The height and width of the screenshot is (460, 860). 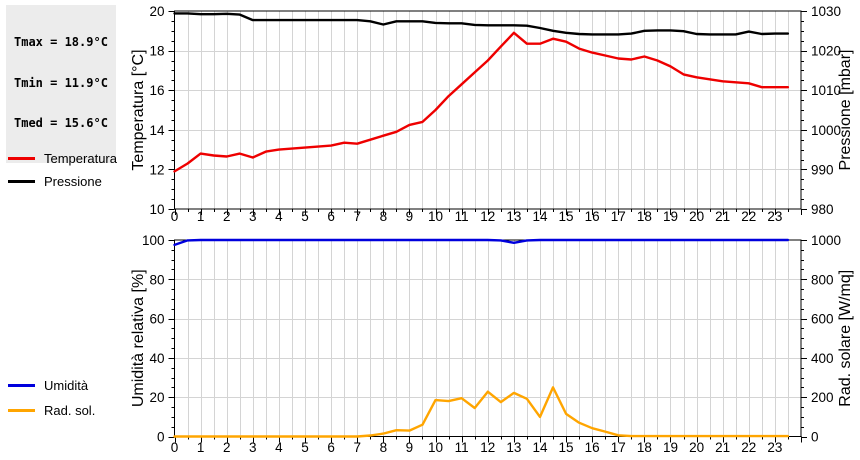 I want to click on legend-label-umidita: Umidità, so click(x=66, y=385).